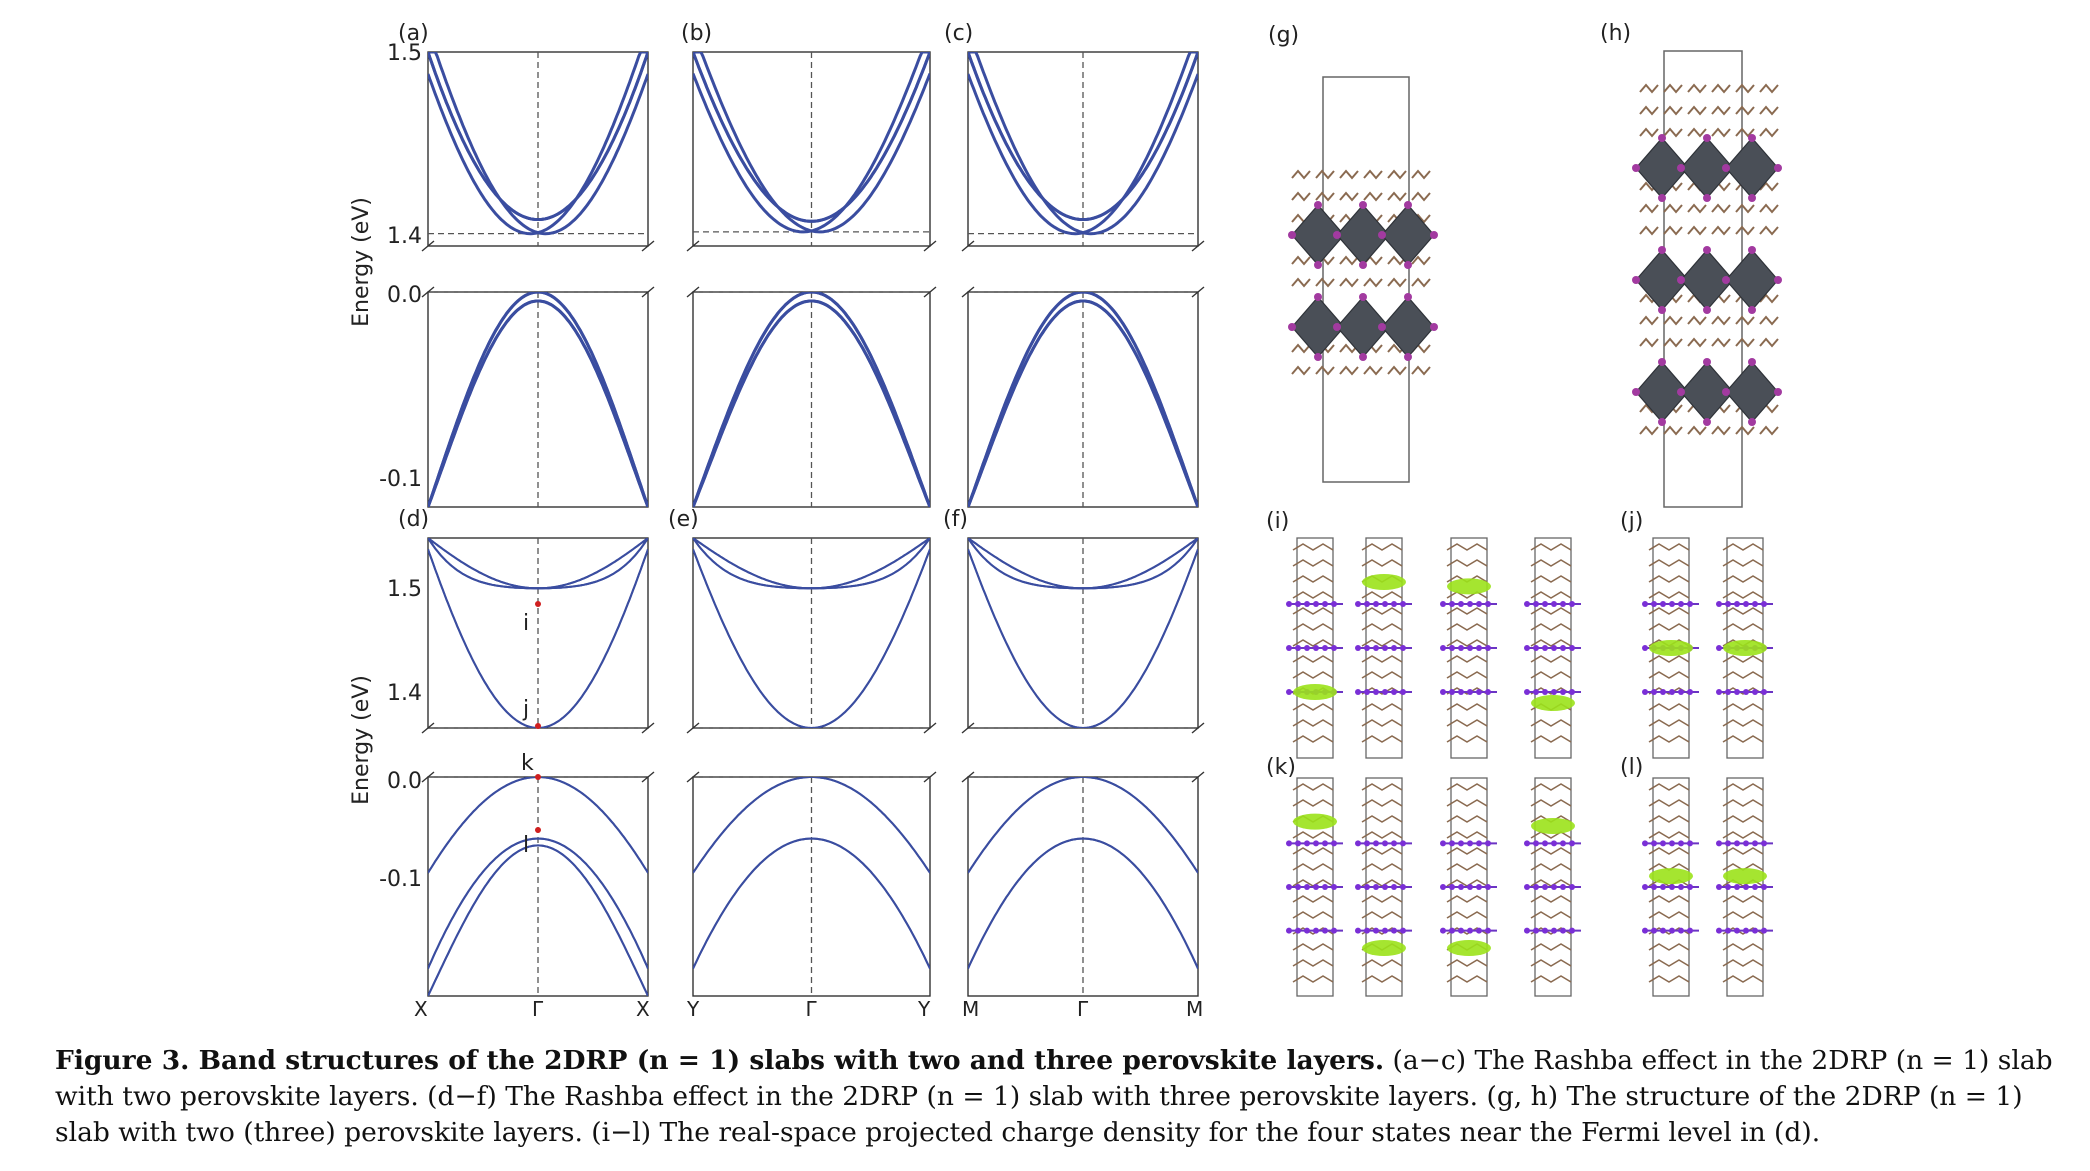 The width and height of the screenshot is (2090, 1171). Describe the element at coordinates (361, 740) in the screenshot. I see `ylabel-bottom: Energy (eV)` at that location.